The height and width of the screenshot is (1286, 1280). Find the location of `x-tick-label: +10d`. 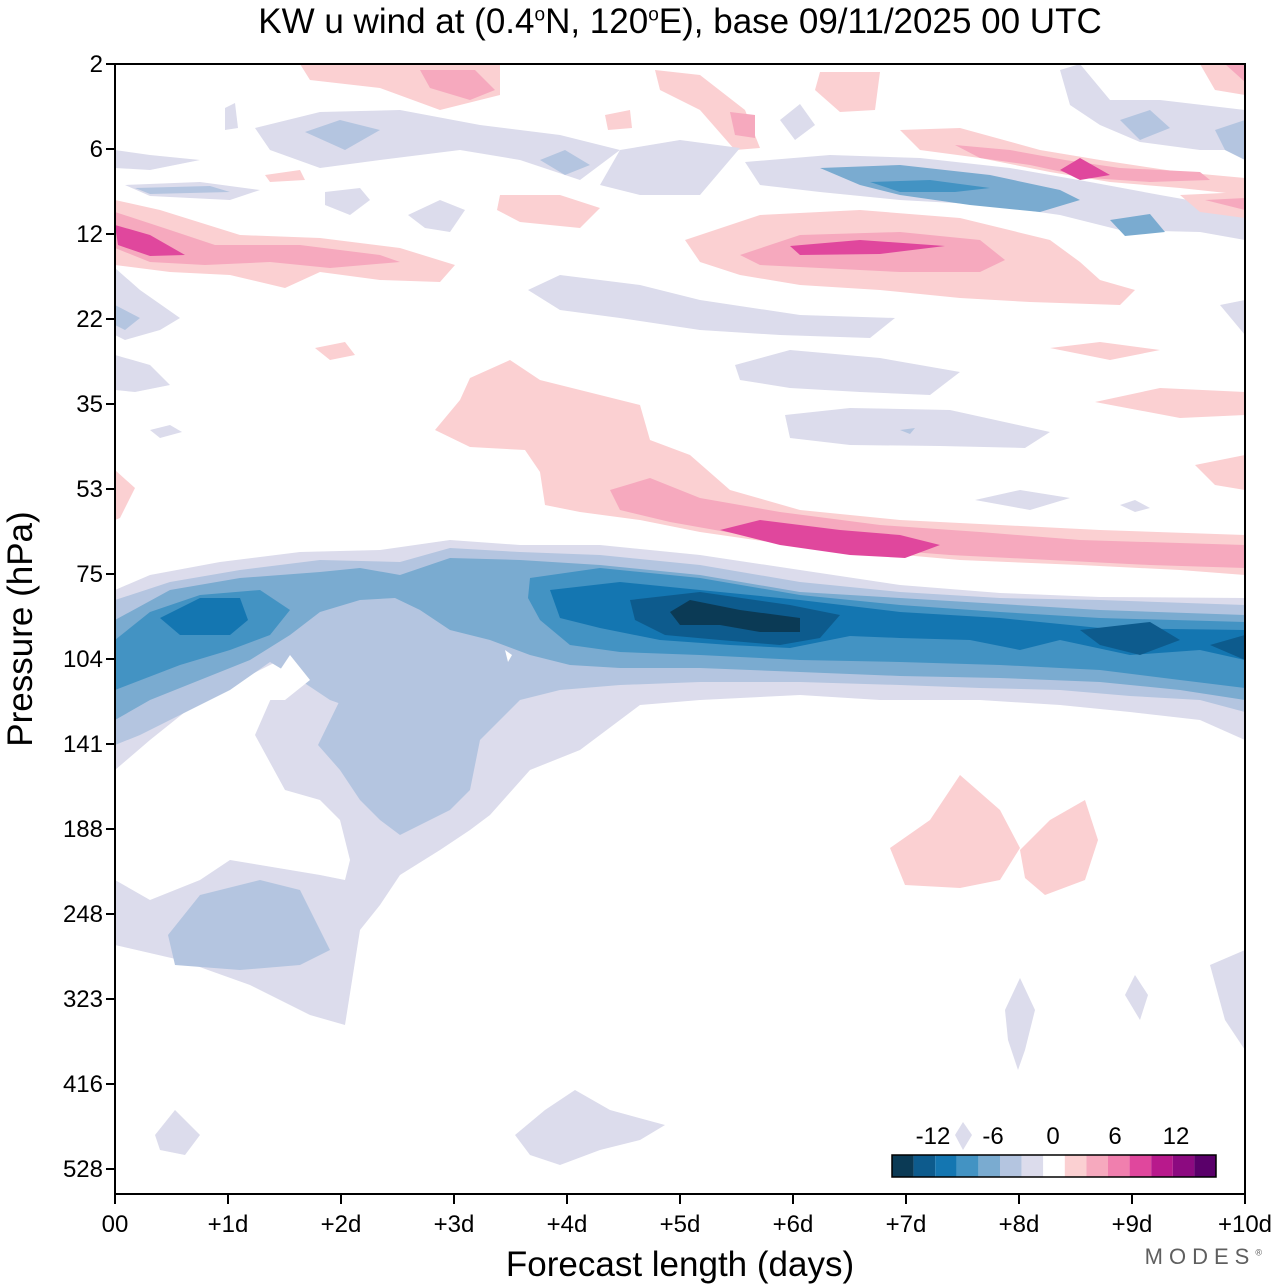

x-tick-label: +10d is located at coordinates (1245, 1224).